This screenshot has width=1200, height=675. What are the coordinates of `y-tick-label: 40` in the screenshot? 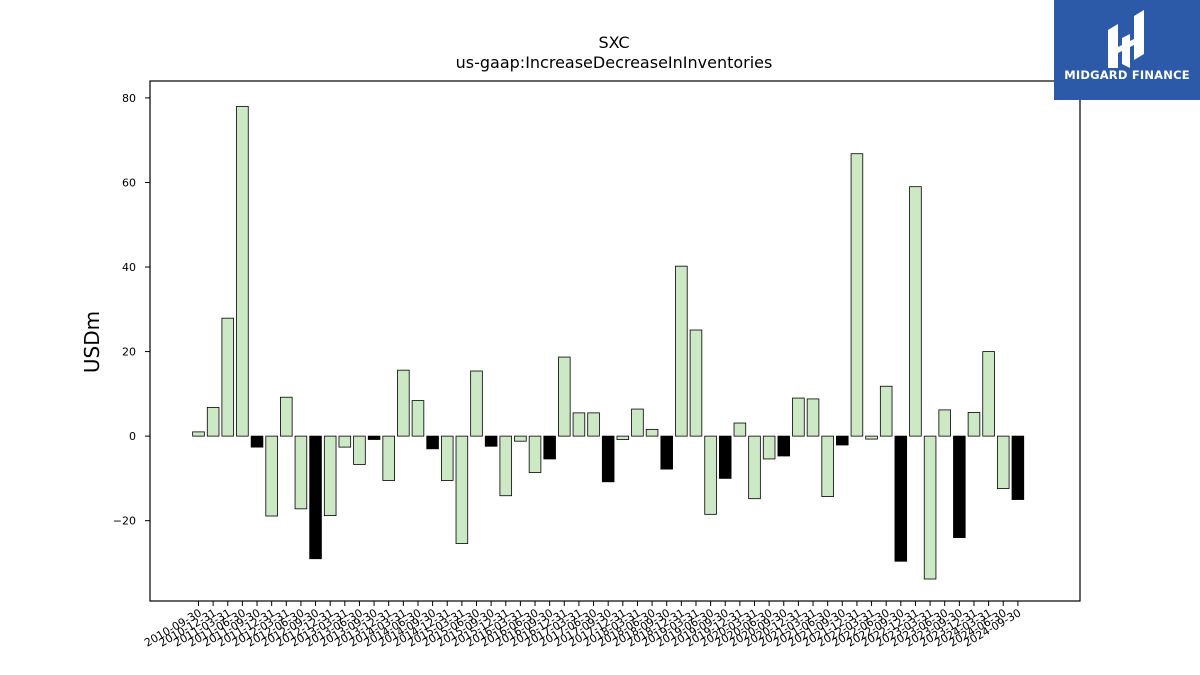 It's located at (129, 267).